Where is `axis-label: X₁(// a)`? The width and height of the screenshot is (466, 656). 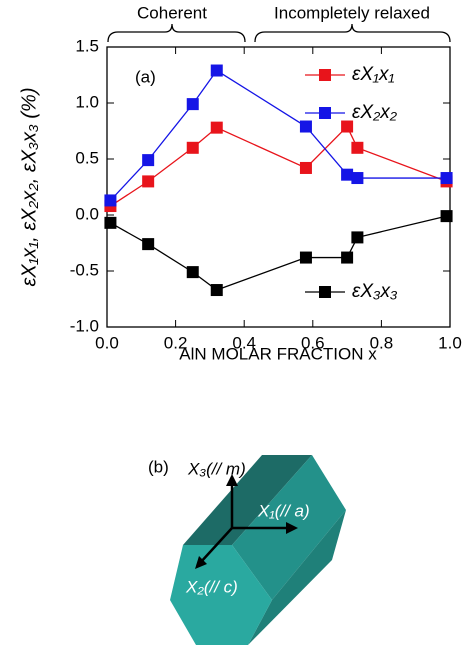 axis-label: X₁(// a) is located at coordinates (283, 510).